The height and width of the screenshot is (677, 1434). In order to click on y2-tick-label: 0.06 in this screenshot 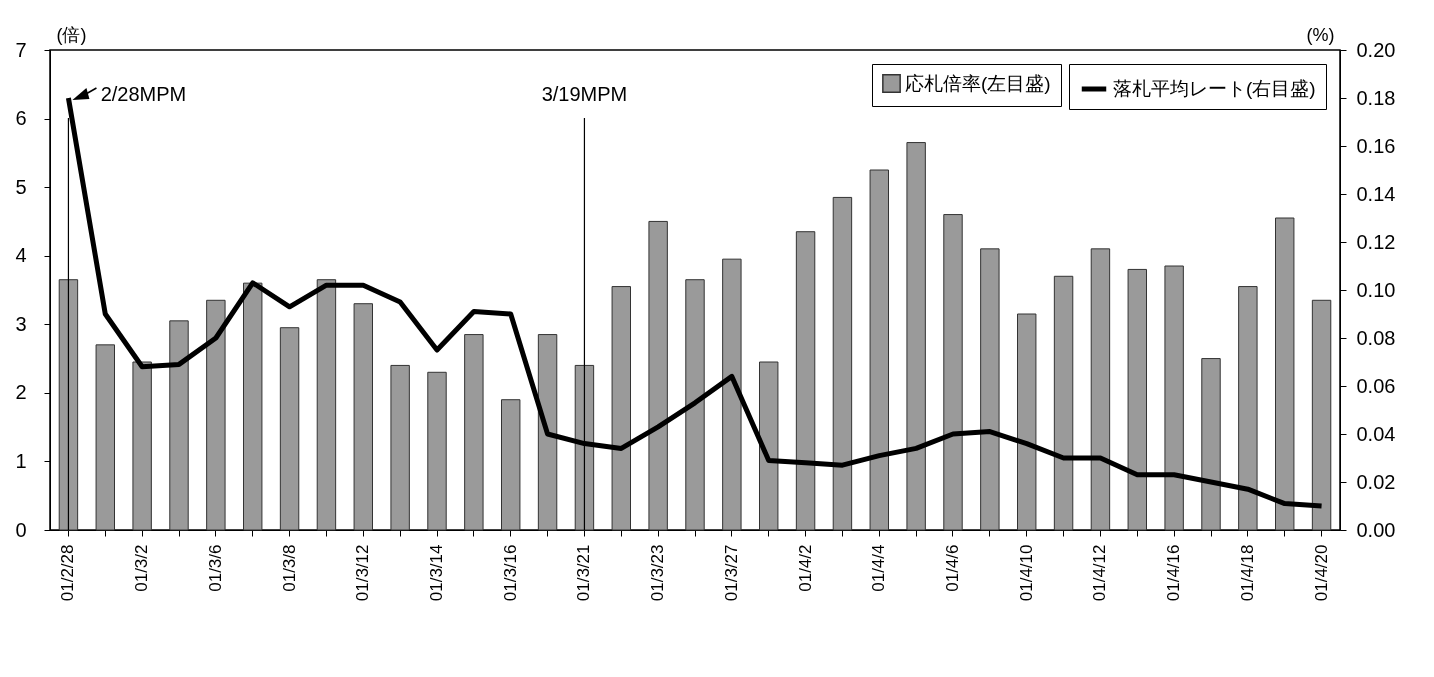, I will do `click(1376, 385)`.